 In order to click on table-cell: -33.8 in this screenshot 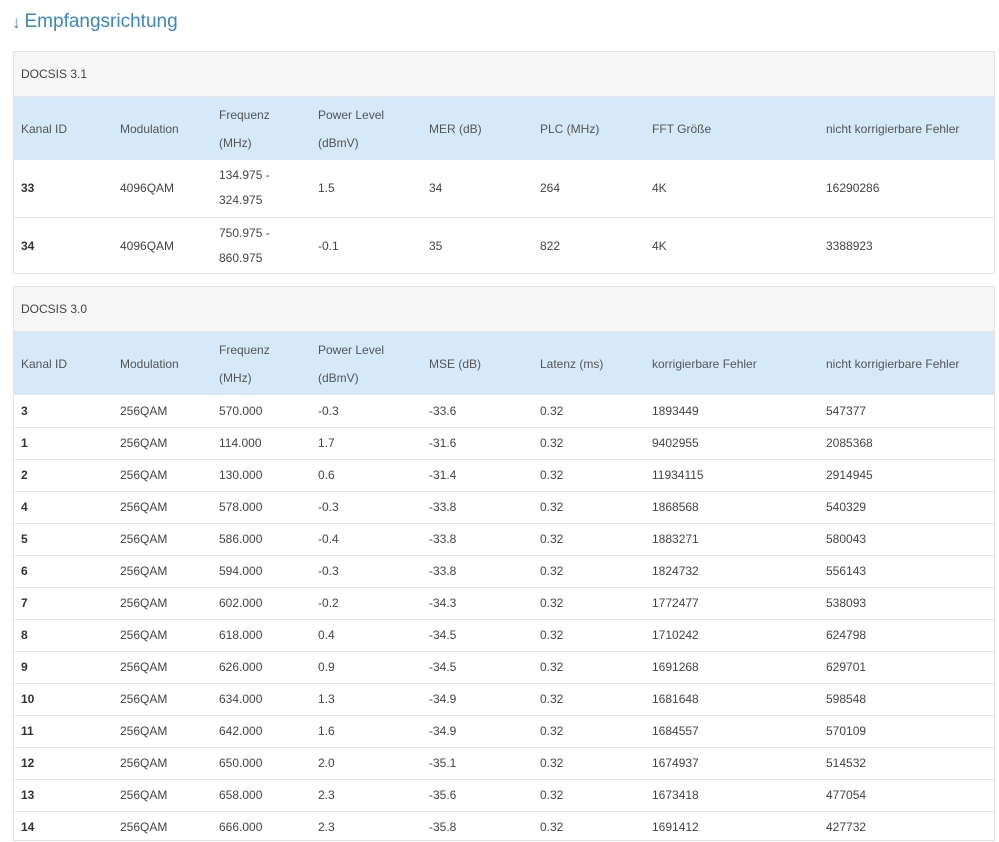, I will do `click(477, 506)`.